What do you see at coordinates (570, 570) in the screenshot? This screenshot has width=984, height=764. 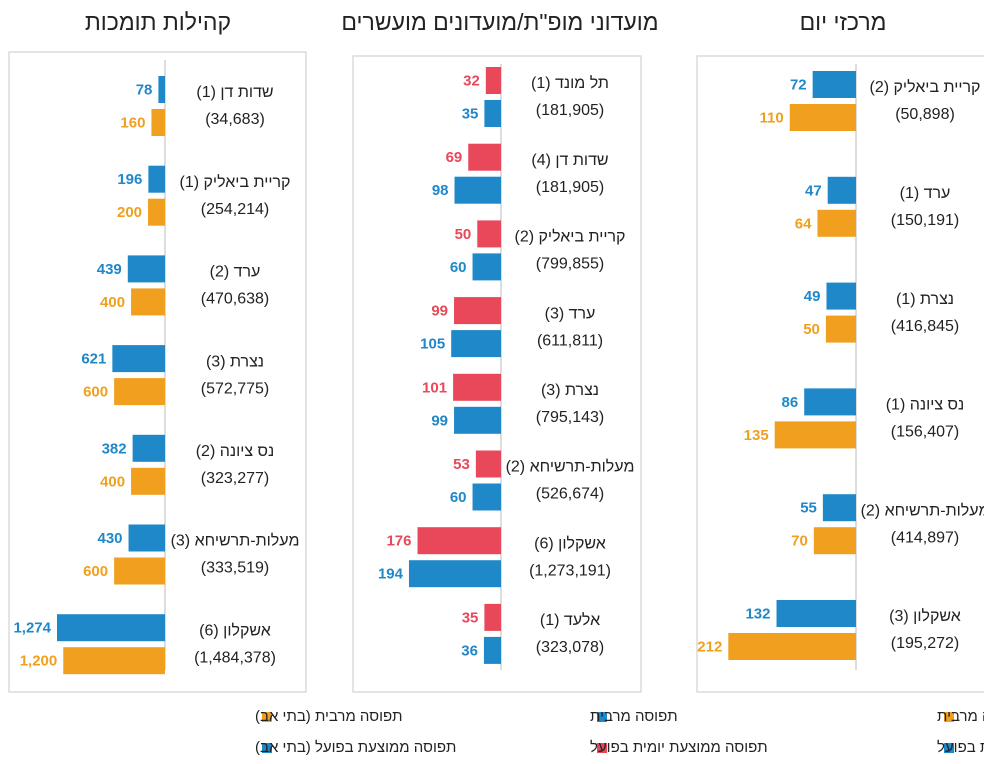 I see `category-detail: (1,273,191)` at bounding box center [570, 570].